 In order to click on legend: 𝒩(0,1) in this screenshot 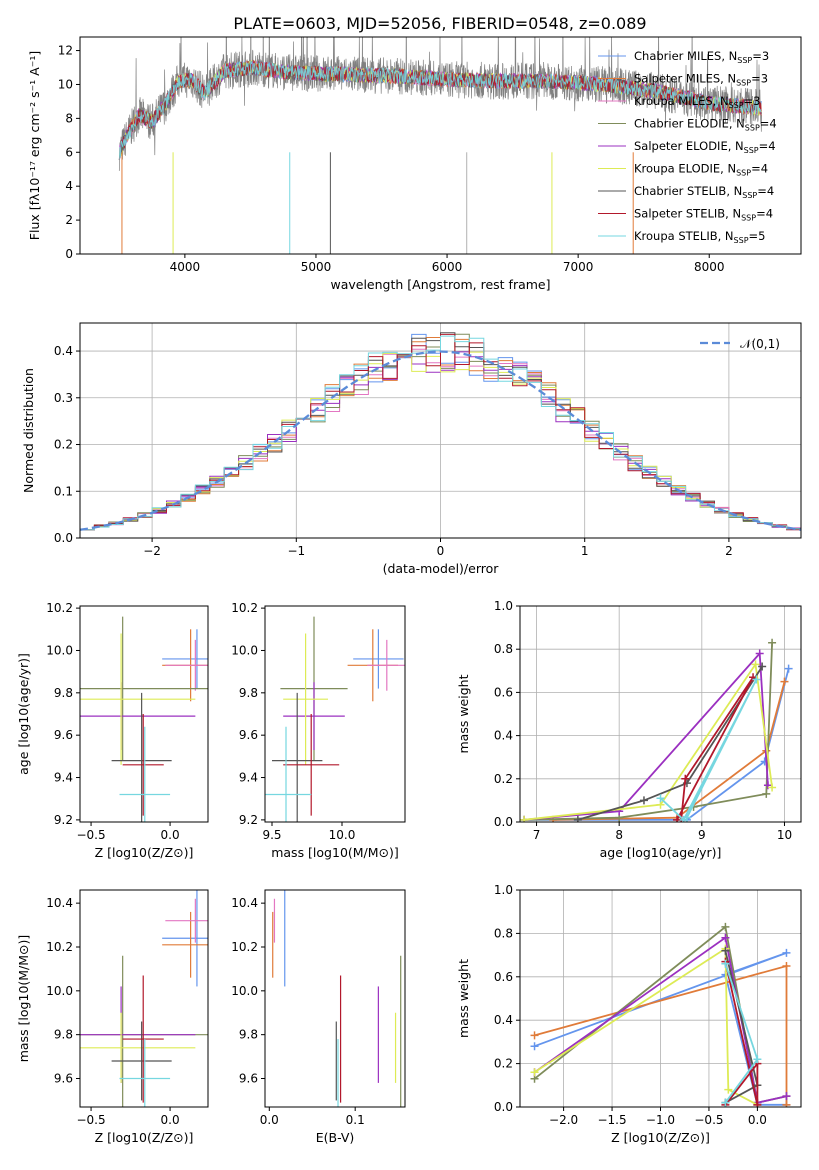, I will do `click(740, 344)`.